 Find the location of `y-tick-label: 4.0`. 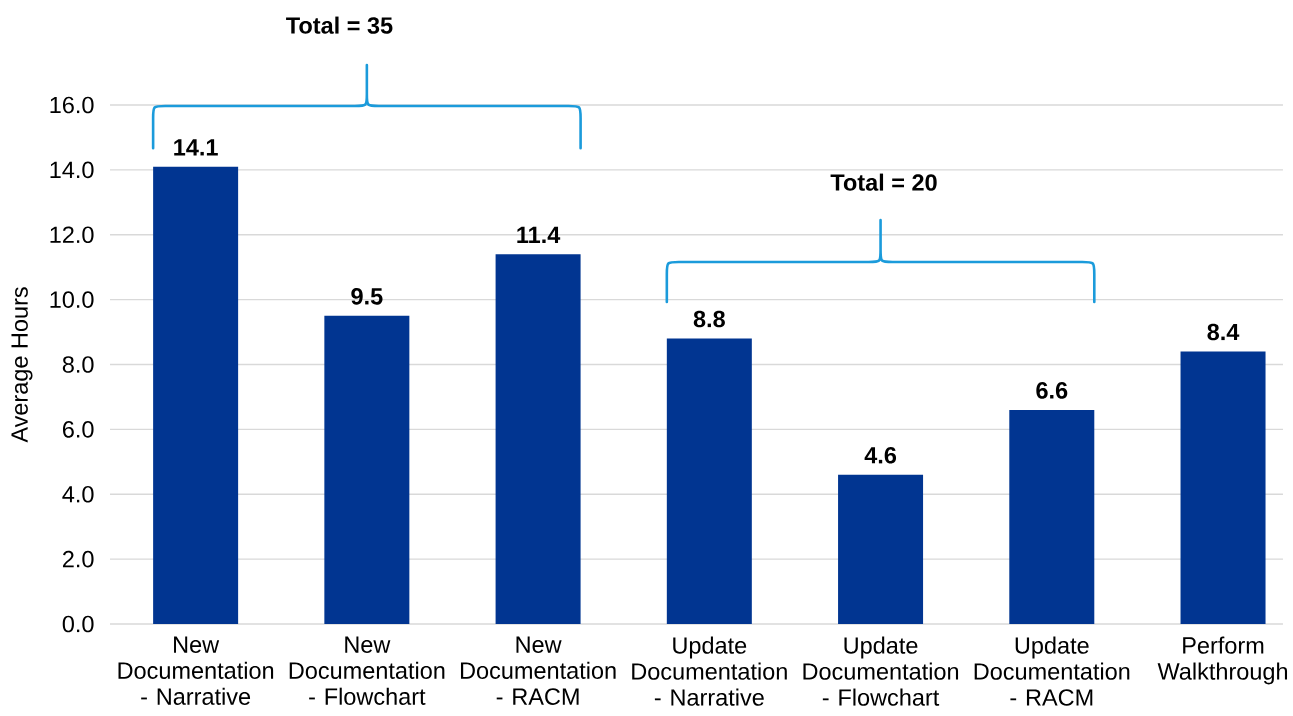

y-tick-label: 4.0 is located at coordinates (78, 494).